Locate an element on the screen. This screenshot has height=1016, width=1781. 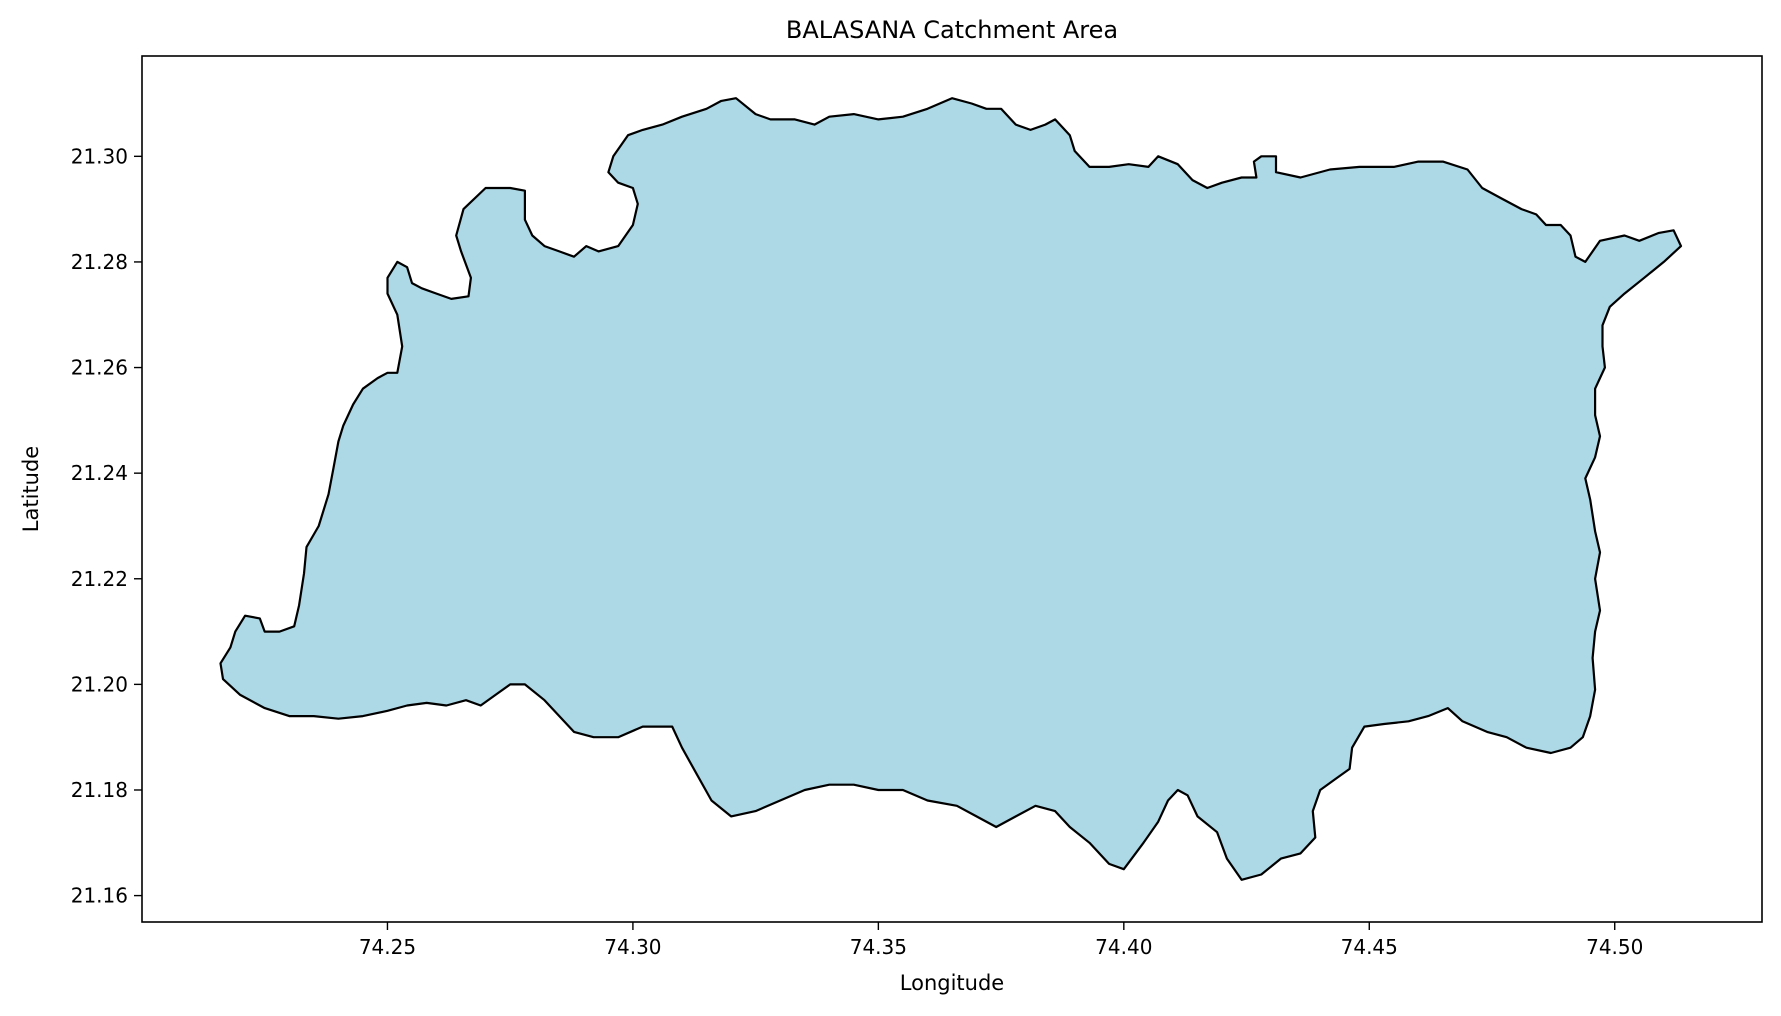
y-tick-label: 21.26 is located at coordinates (99, 368).